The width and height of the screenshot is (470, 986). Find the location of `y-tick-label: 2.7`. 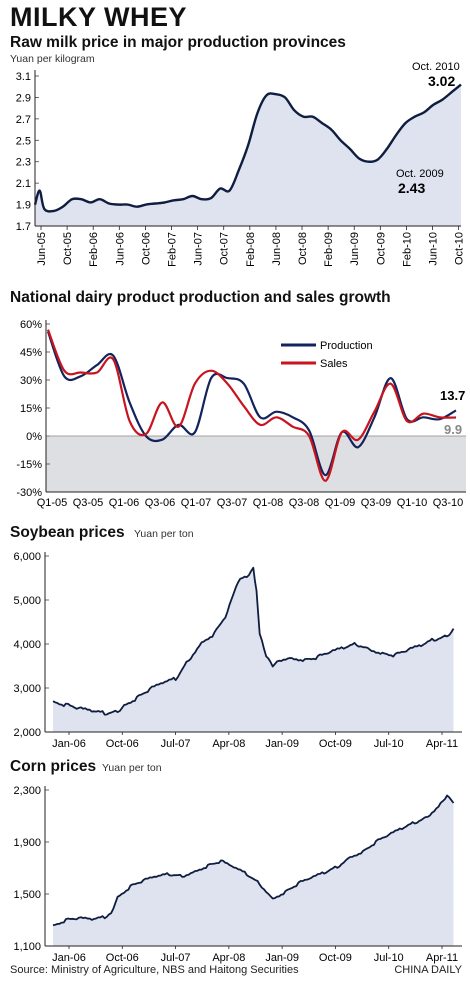

y-tick-label: 2.7 is located at coordinates (23, 120).